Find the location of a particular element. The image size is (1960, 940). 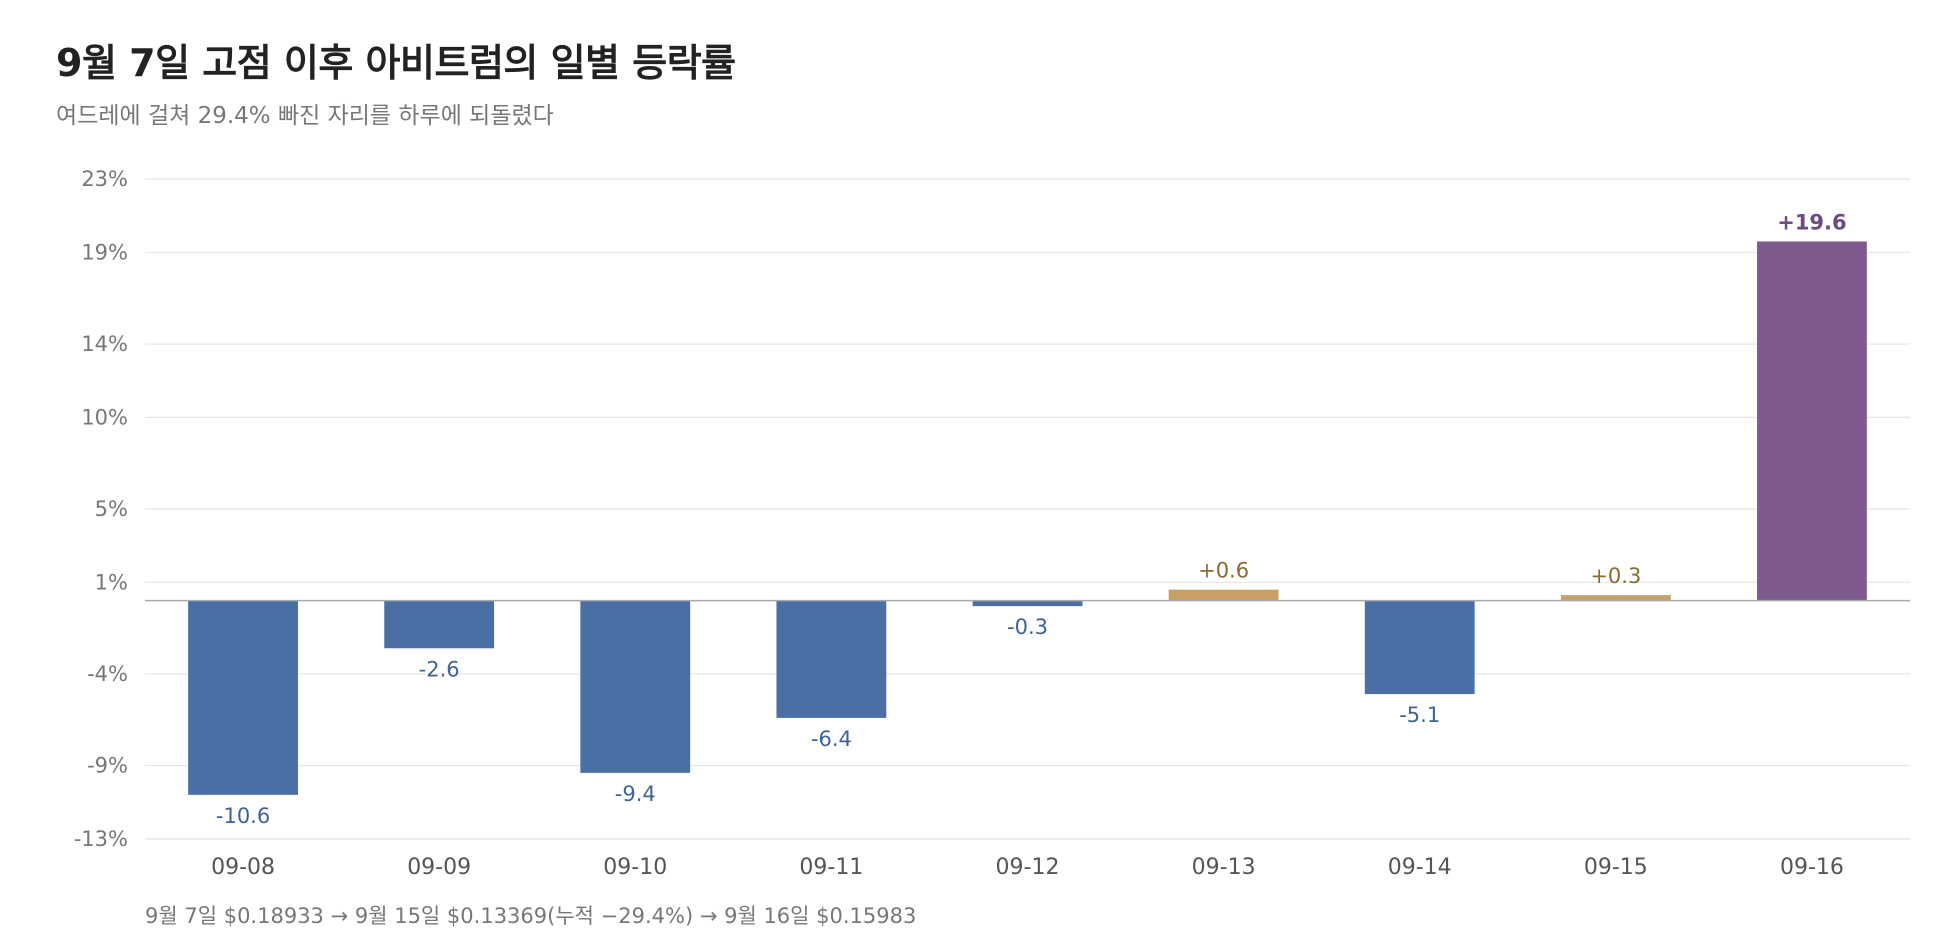

y-tick-label: 19% is located at coordinates (104, 252).